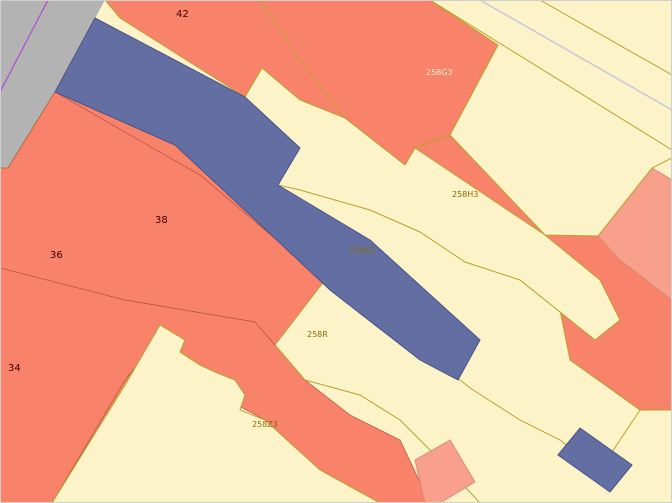  I want to click on parcel-label-258h3: 258H3, so click(465, 194).